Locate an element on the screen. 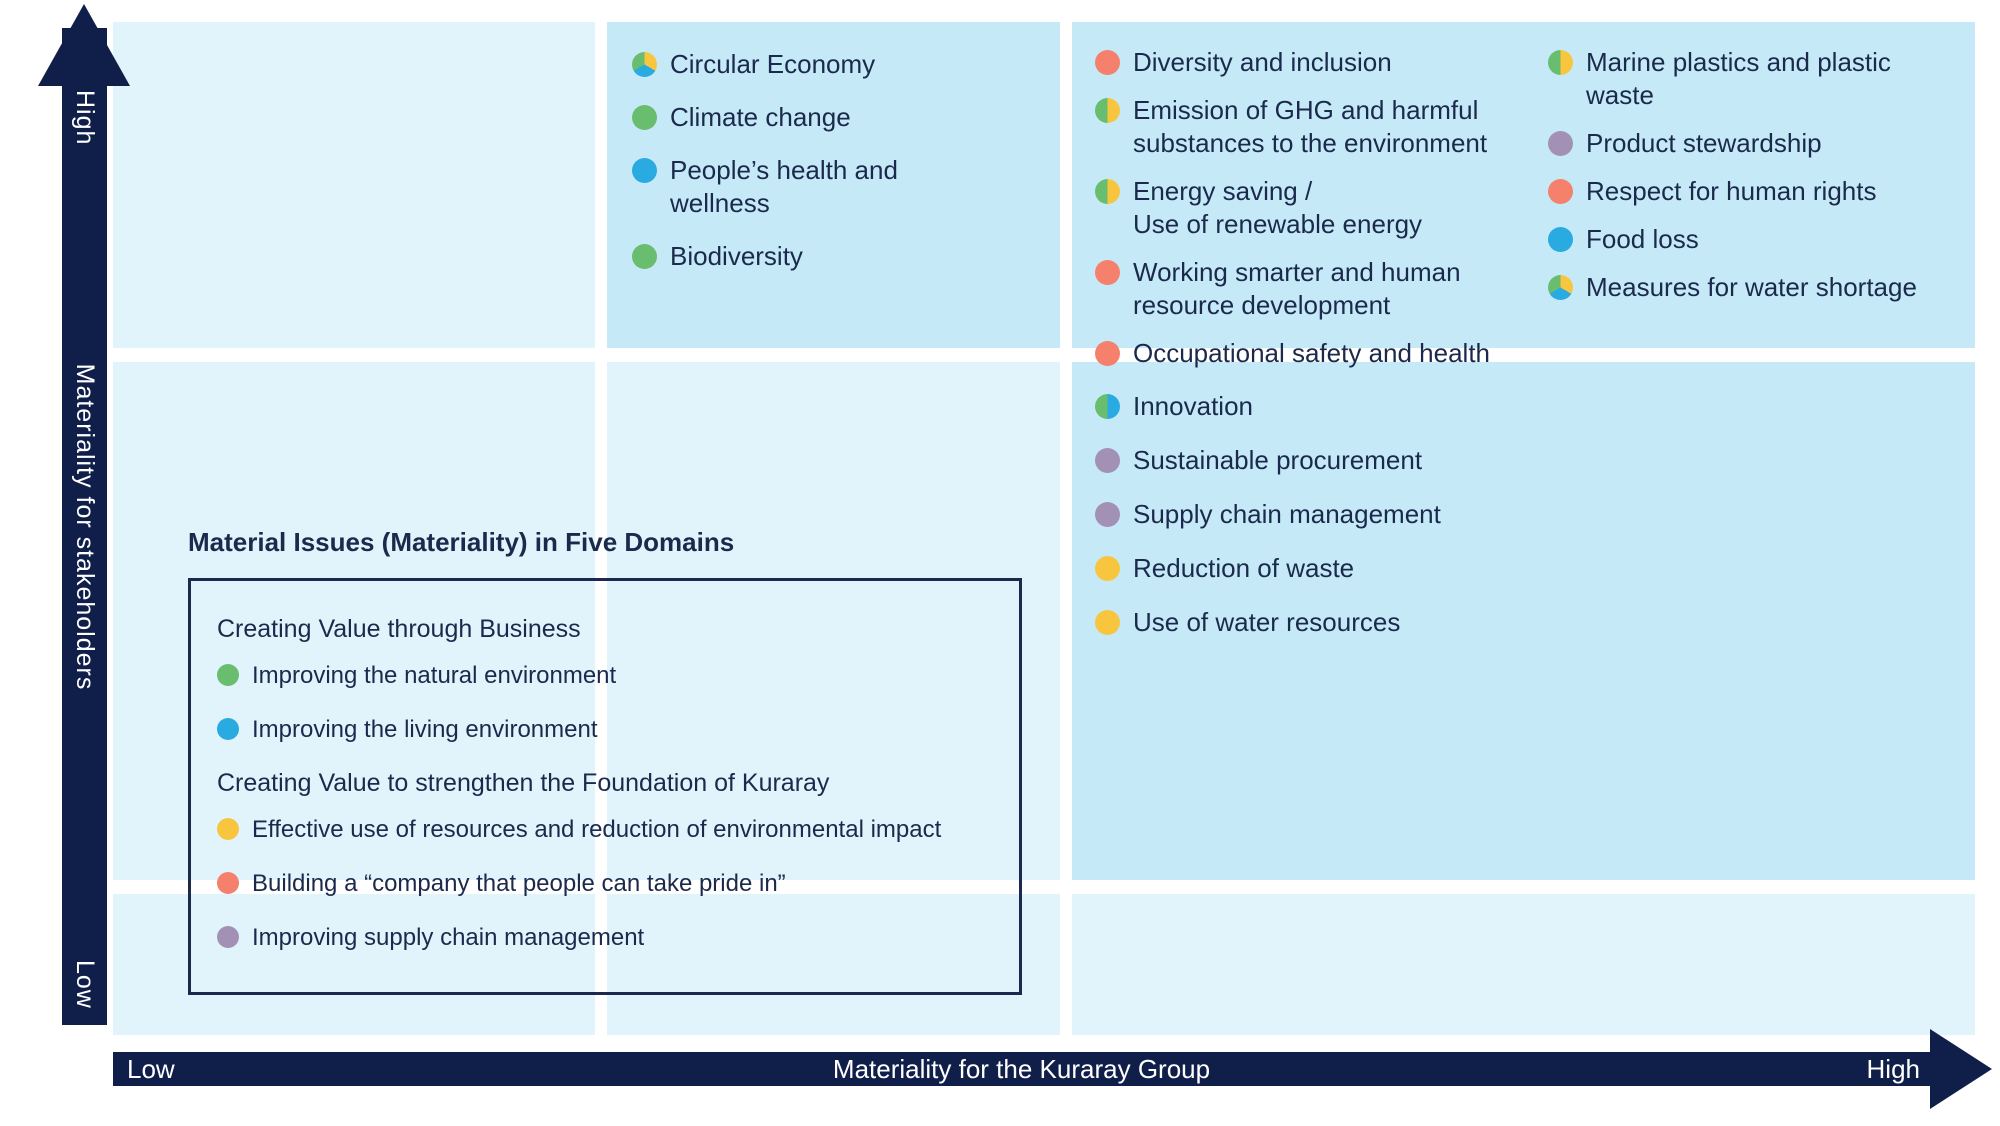  cell-row1-col3 is located at coordinates (1523, 185).